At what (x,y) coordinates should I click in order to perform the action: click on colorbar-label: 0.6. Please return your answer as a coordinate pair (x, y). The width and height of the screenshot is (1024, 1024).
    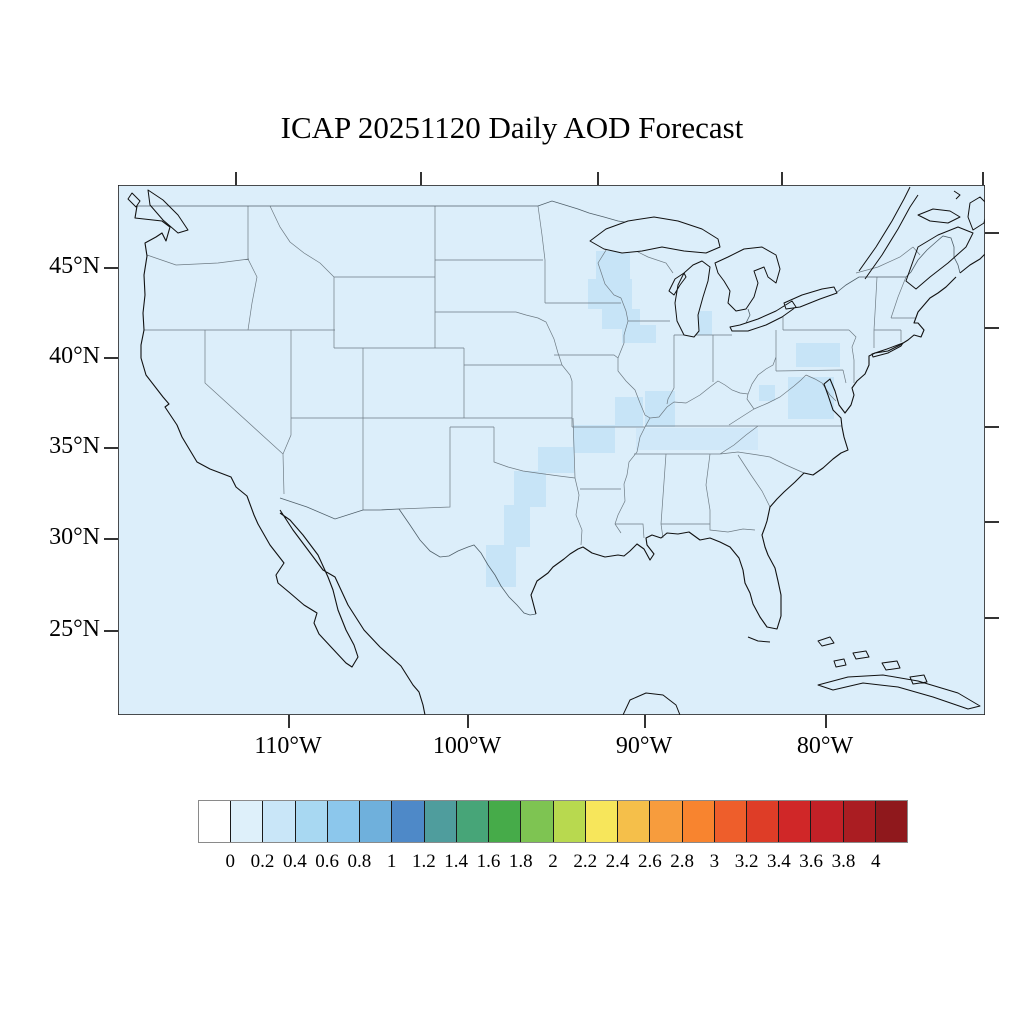
    Looking at the image, I should click on (327, 861).